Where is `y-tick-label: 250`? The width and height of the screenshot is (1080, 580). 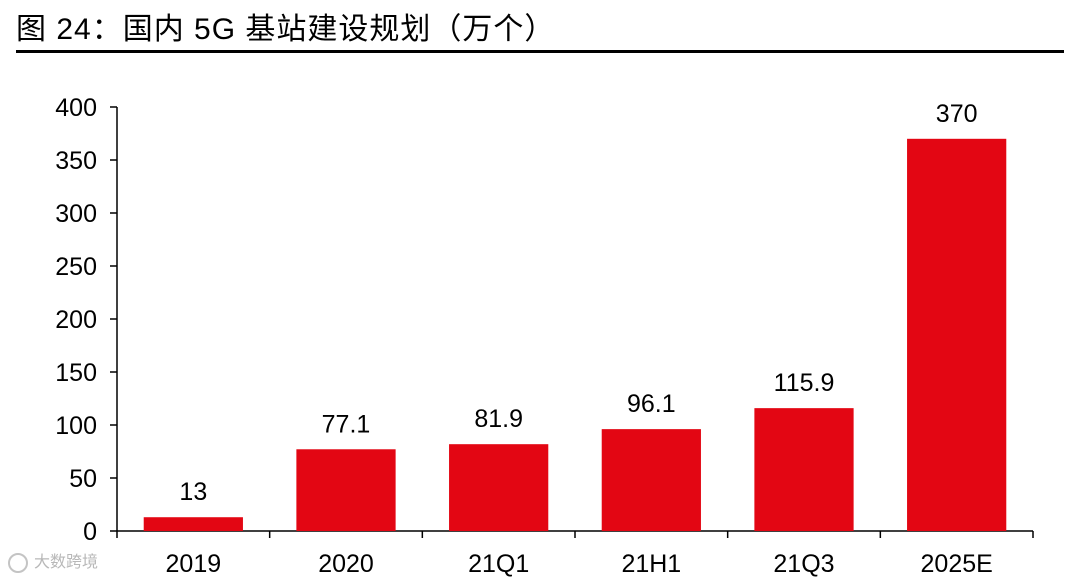 y-tick-label: 250 is located at coordinates (76, 267).